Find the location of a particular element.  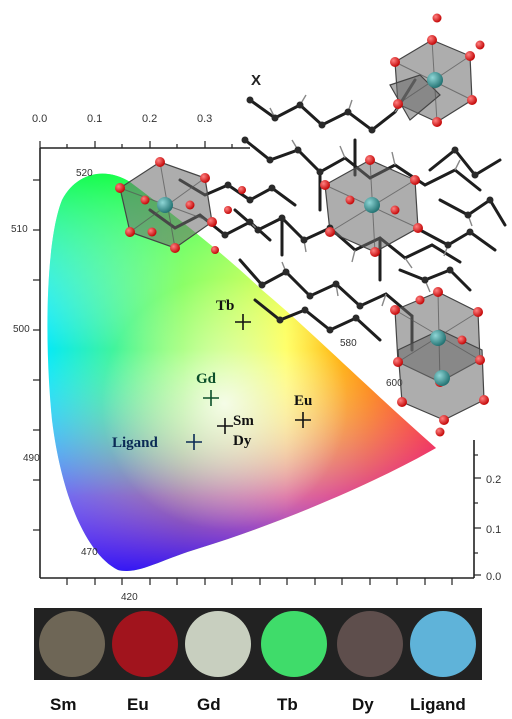

sample-label-tb: Tb is located at coordinates (287, 704).